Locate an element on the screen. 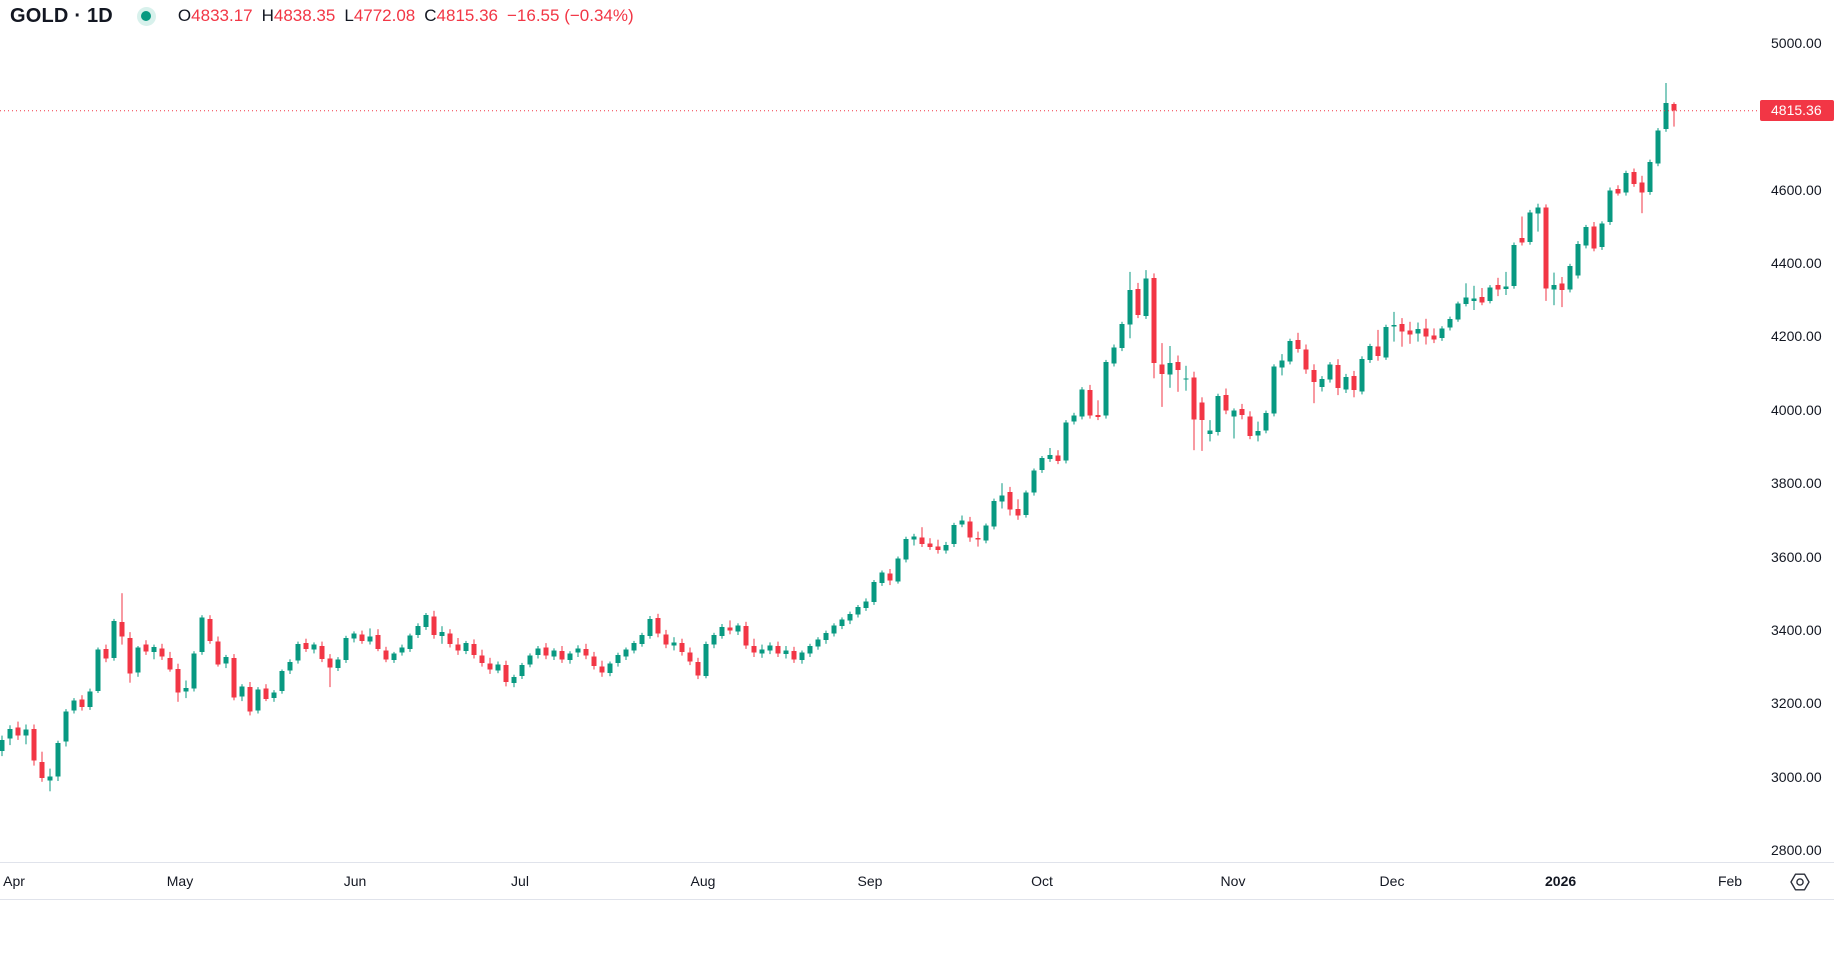 The width and height of the screenshot is (1834, 962). gear-icon is located at coordinates (1800, 882).